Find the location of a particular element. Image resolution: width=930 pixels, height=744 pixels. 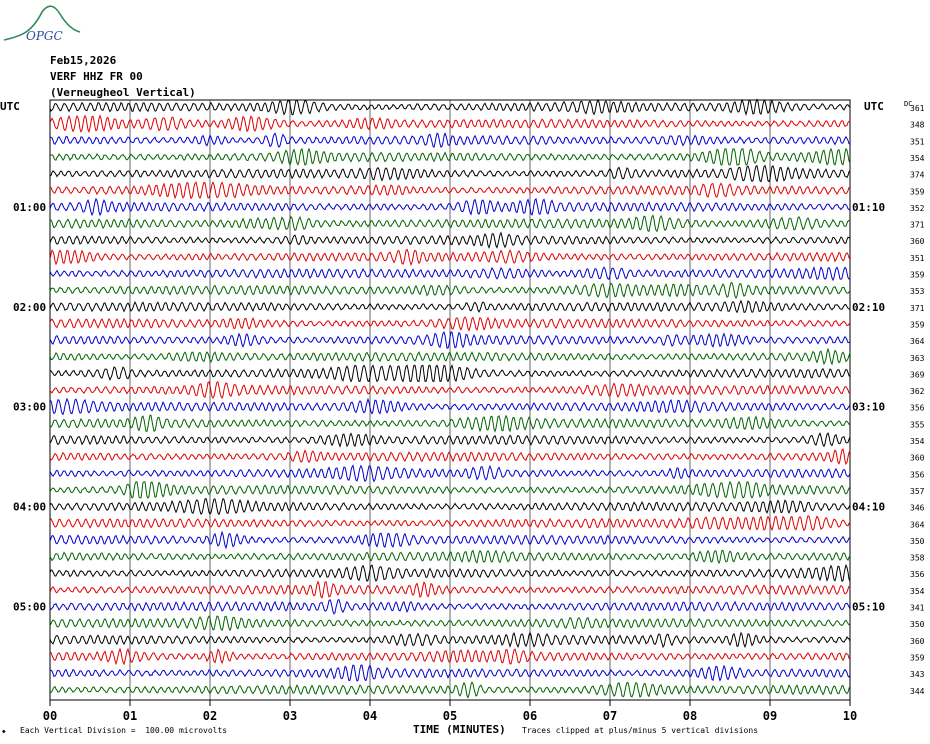

dc-offset-value: 355 is located at coordinates (917, 424).